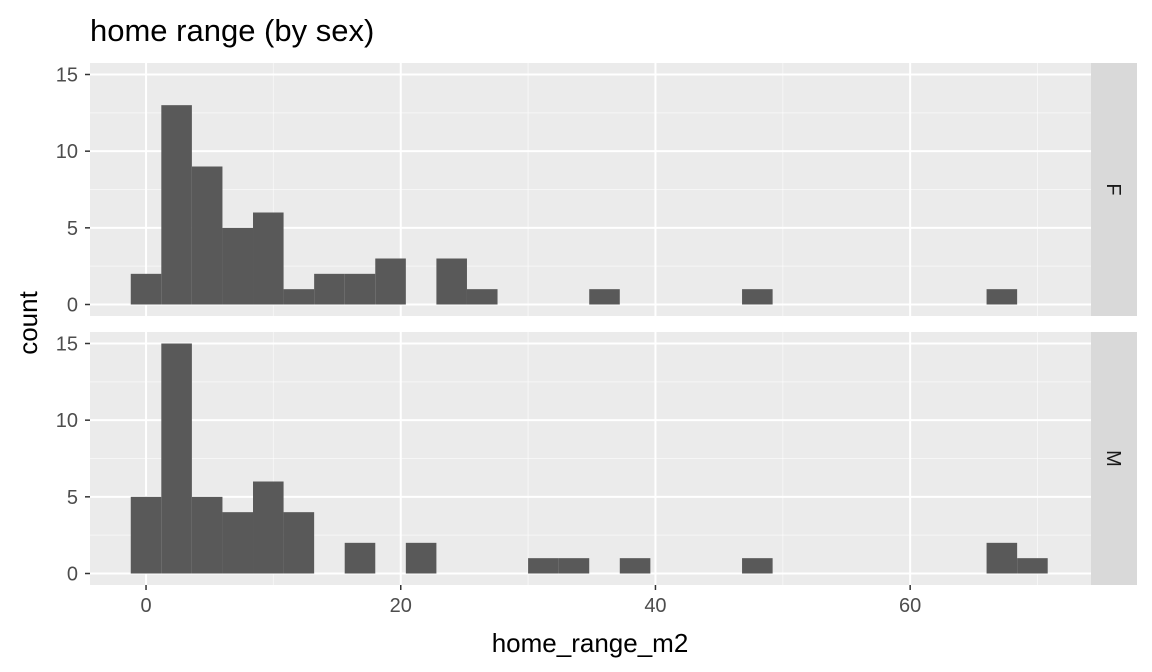 Image resolution: width=1152 pixels, height=672 pixels. Describe the element at coordinates (590, 643) in the screenshot. I see `x-axis-title: home_range_m2` at that location.